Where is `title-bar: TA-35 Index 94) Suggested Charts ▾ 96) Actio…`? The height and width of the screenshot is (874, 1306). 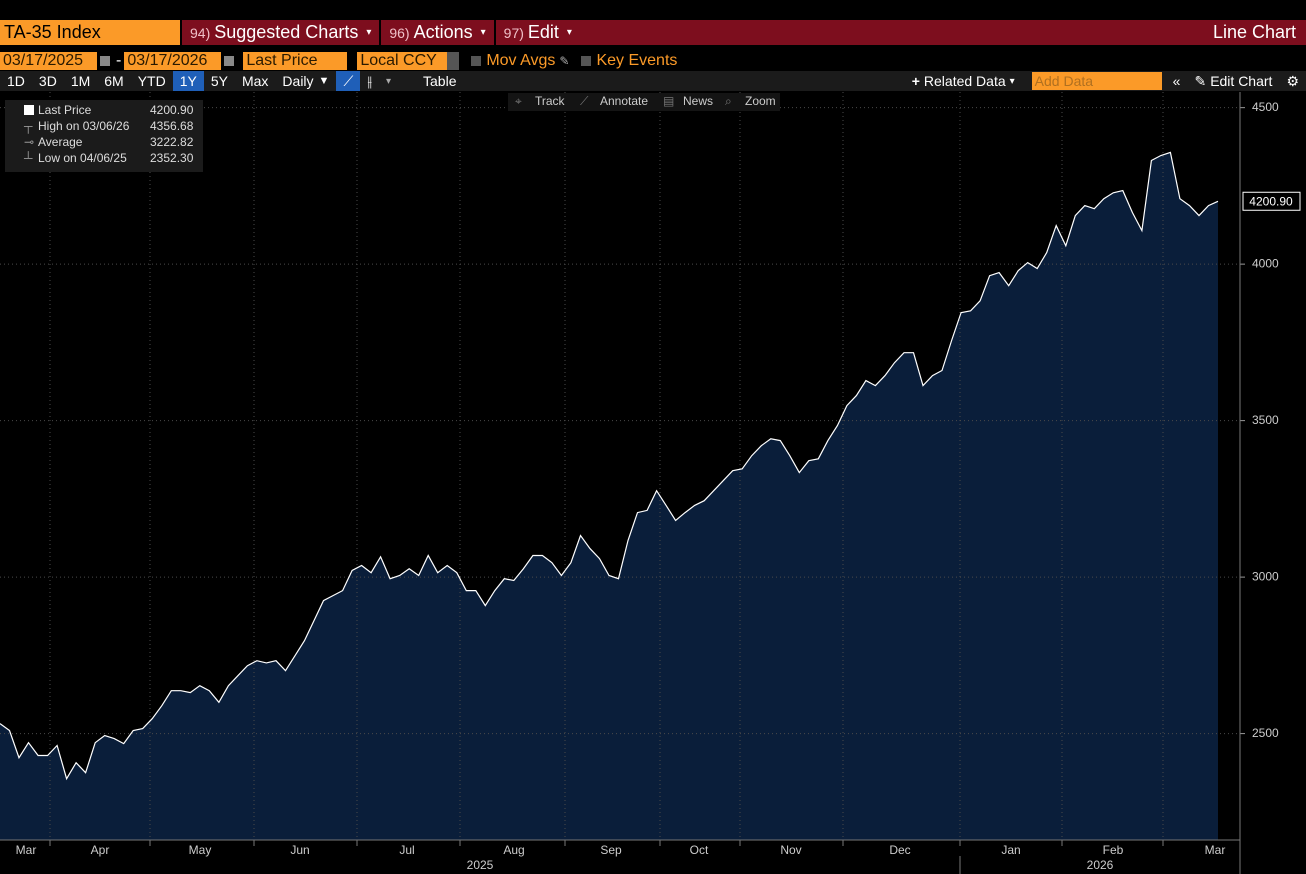
title-bar: TA-35 Index 94) Suggested Charts ▾ 96) Actio… is located at coordinates (653, 32).